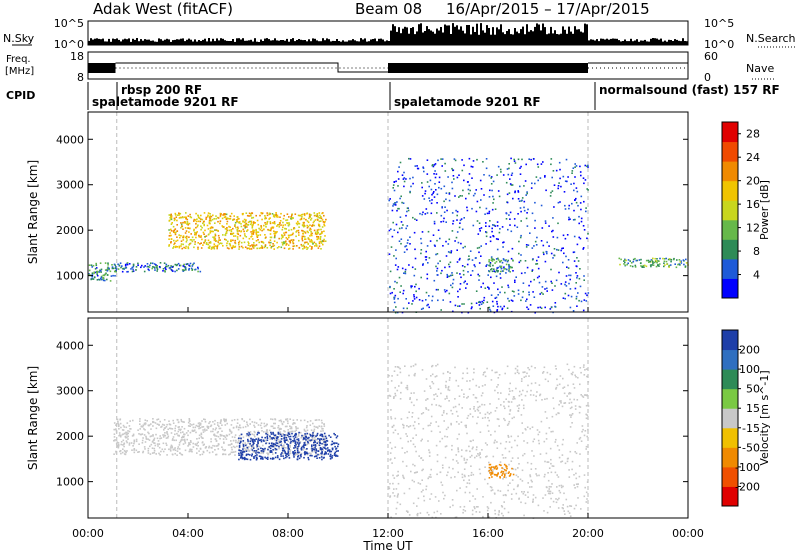  Describe the element at coordinates (70, 345) in the screenshot. I see `y-tick-label: 4000` at that location.